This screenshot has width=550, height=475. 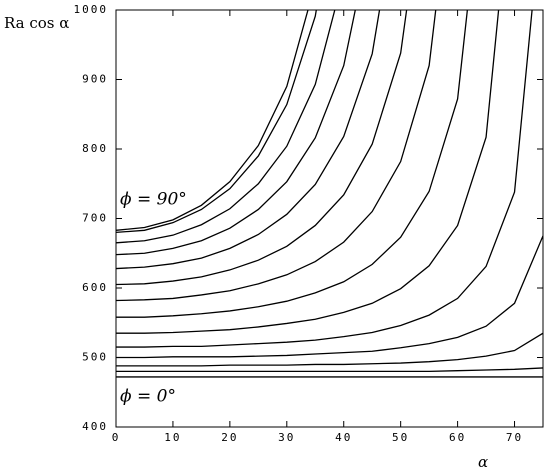 What do you see at coordinates (514, 437) in the screenshot?
I see `x-tick-label: 70` at bounding box center [514, 437].